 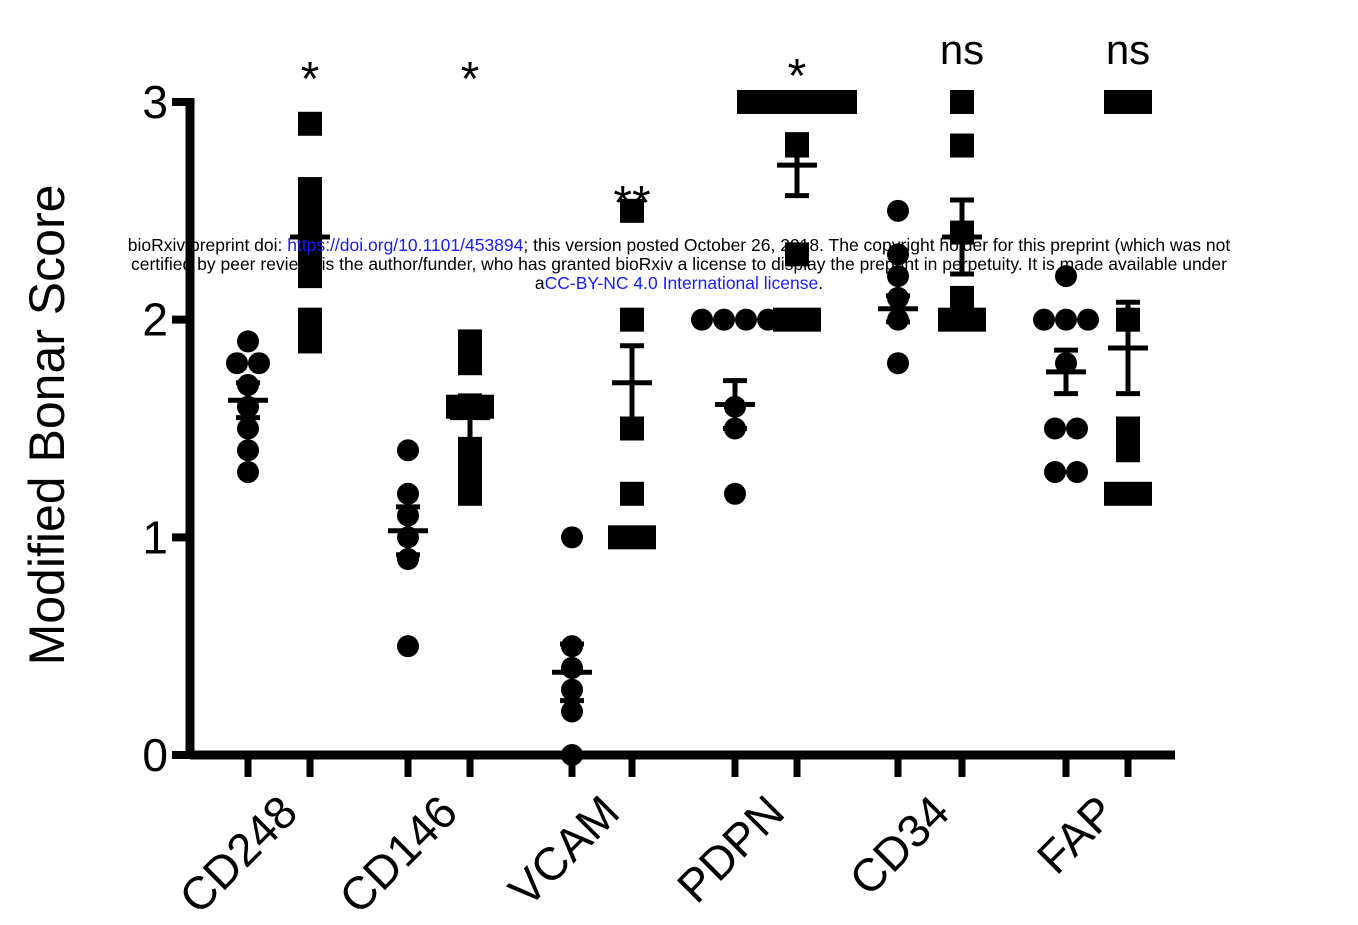 What do you see at coordinates (899, 845) in the screenshot?
I see `x-tick-label: CD34` at bounding box center [899, 845].